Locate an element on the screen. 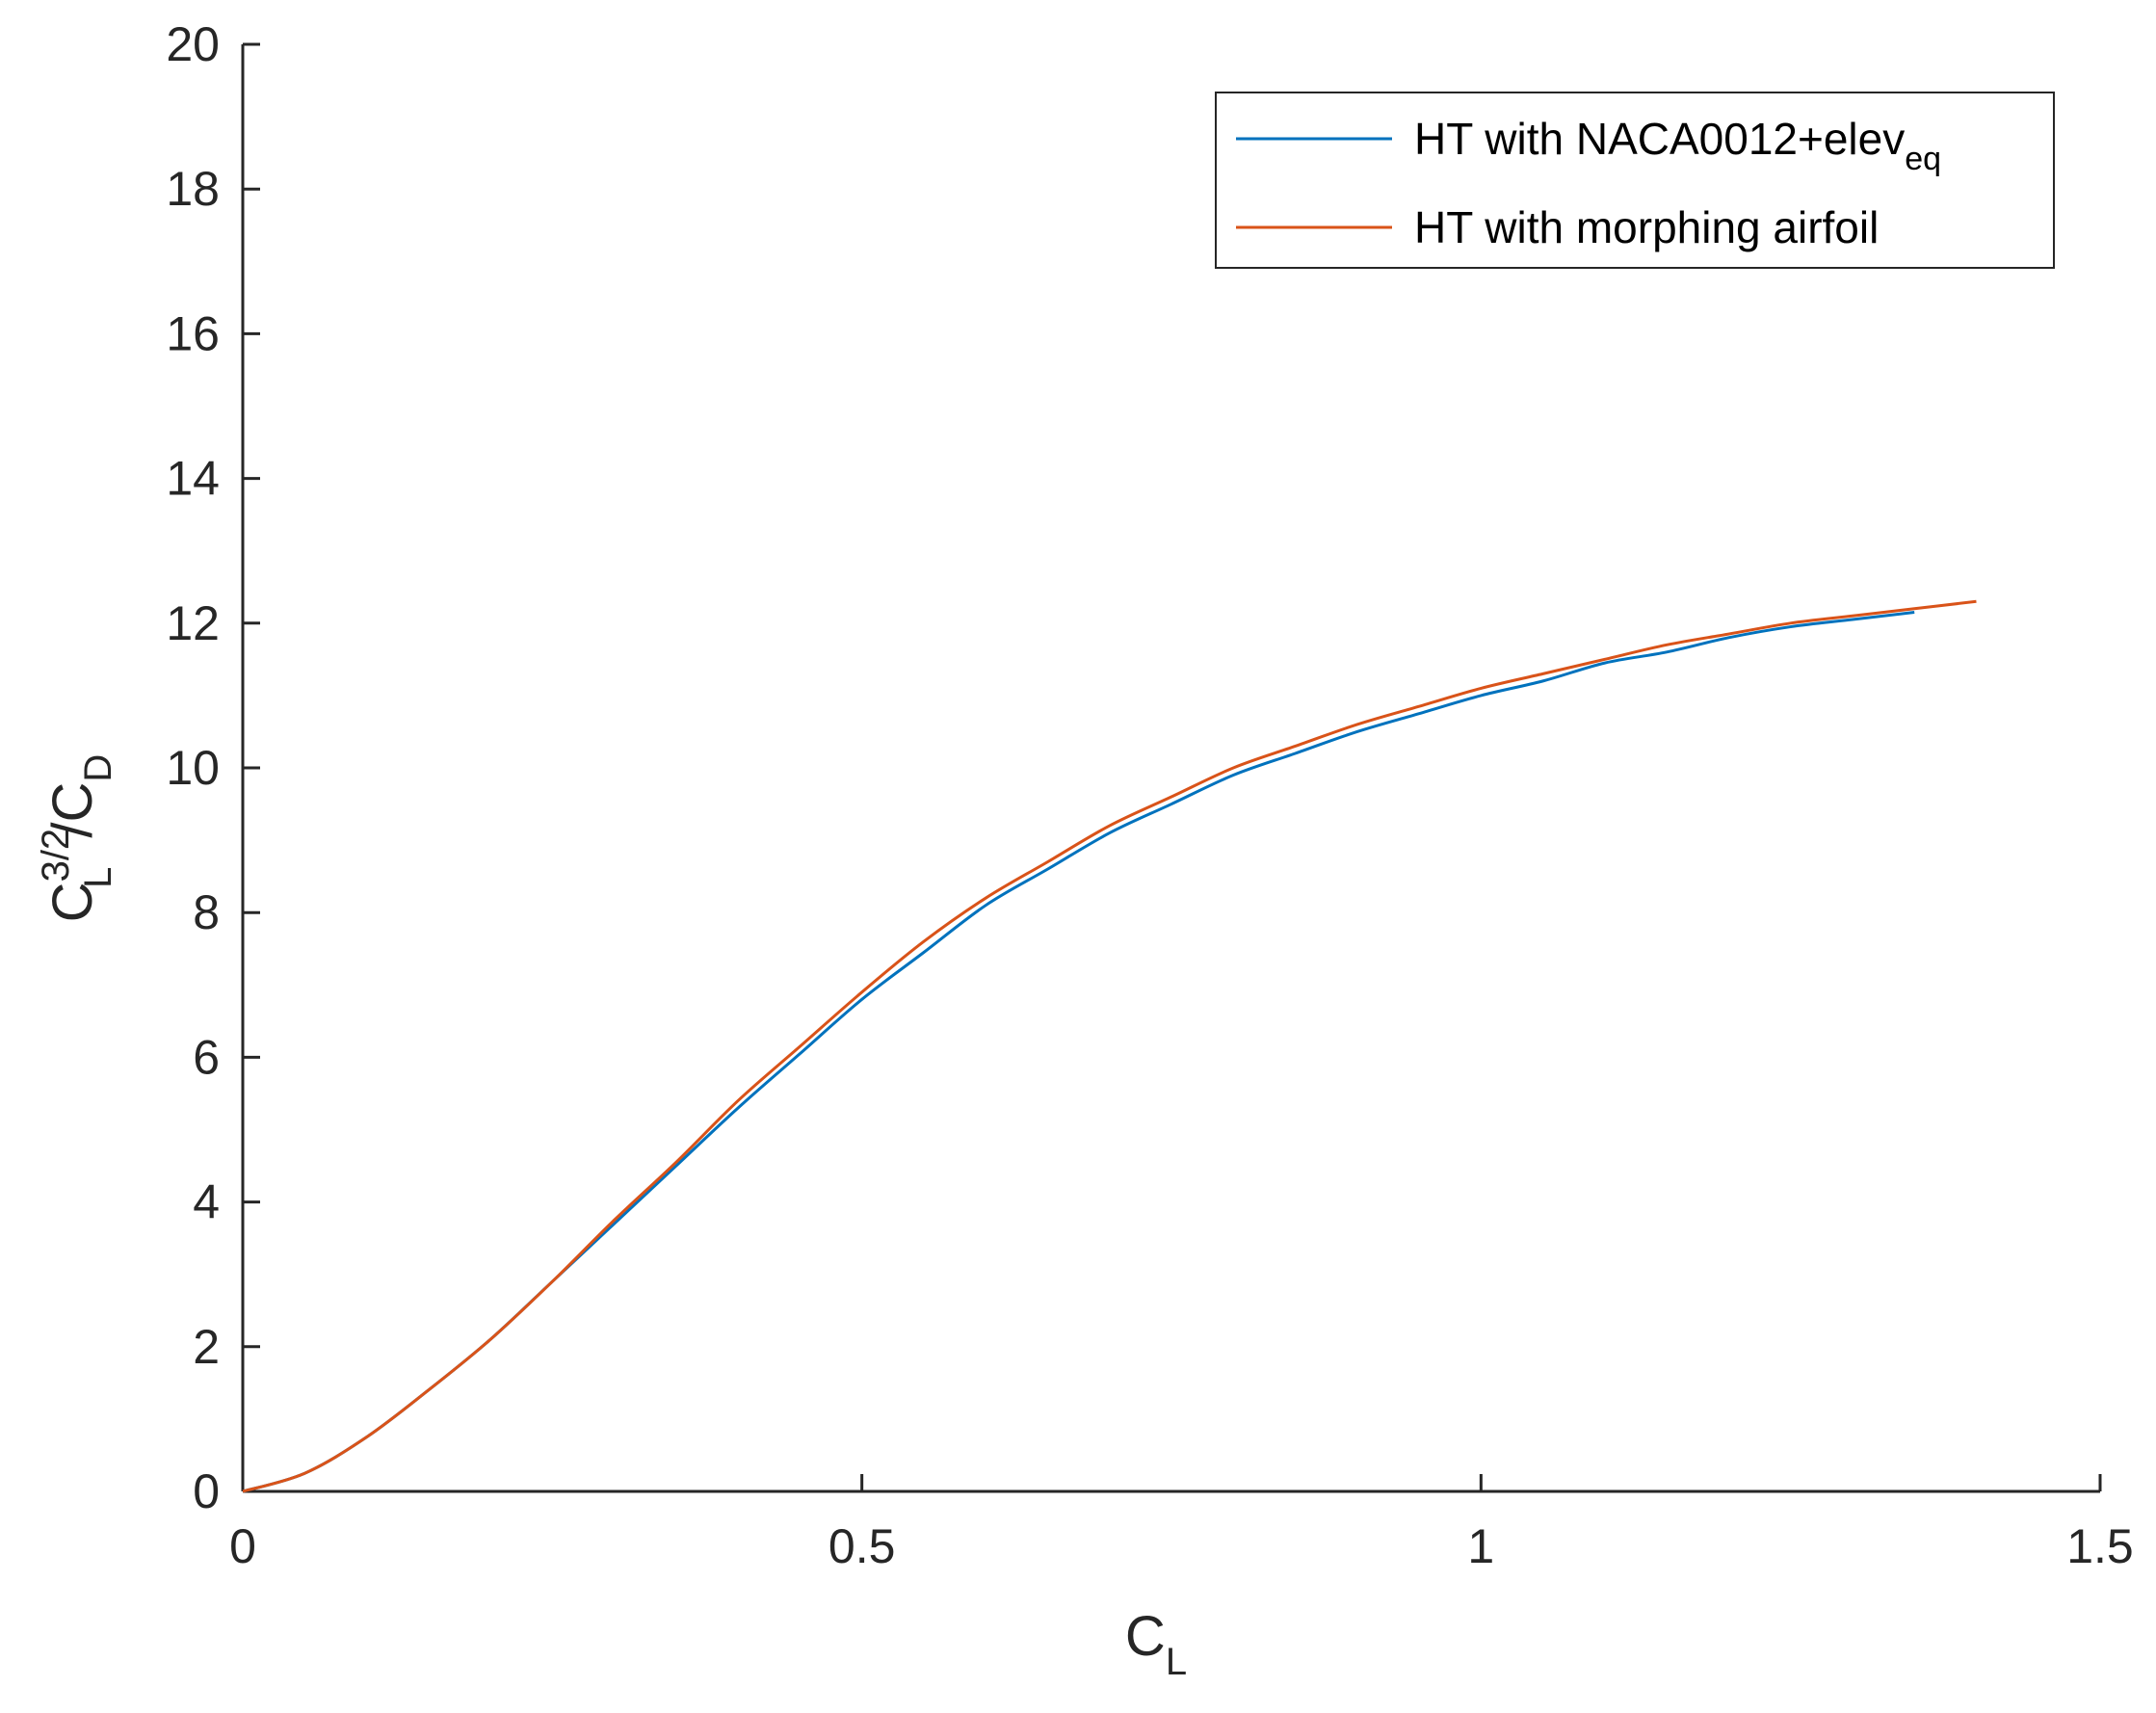  legend-entry-morphing: HT with morphing airfoil is located at coordinates (1647, 227).